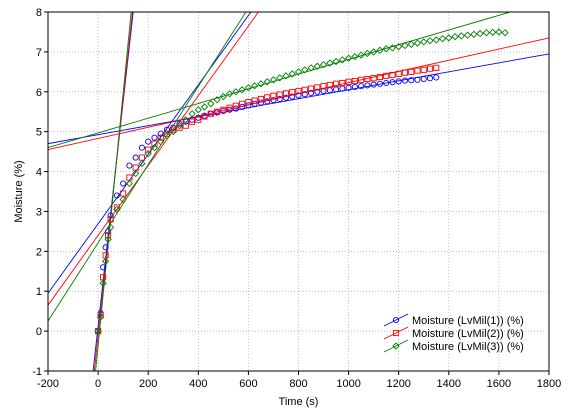 The width and height of the screenshot is (574, 411). Describe the element at coordinates (39, 212) in the screenshot. I see `y-tick-label: 3` at that location.